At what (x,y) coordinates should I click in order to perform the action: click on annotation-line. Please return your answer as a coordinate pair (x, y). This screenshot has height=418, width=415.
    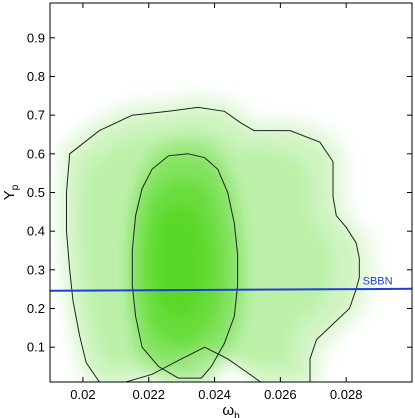
    Looking at the image, I should click on (231, 289).